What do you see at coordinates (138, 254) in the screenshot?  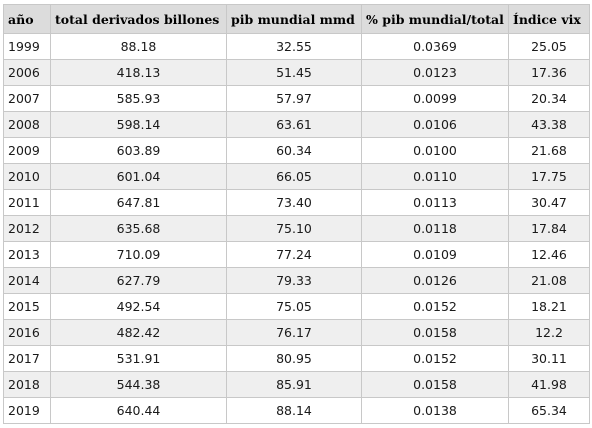 I see `cell-total-derivatives: 710.09` at bounding box center [138, 254].